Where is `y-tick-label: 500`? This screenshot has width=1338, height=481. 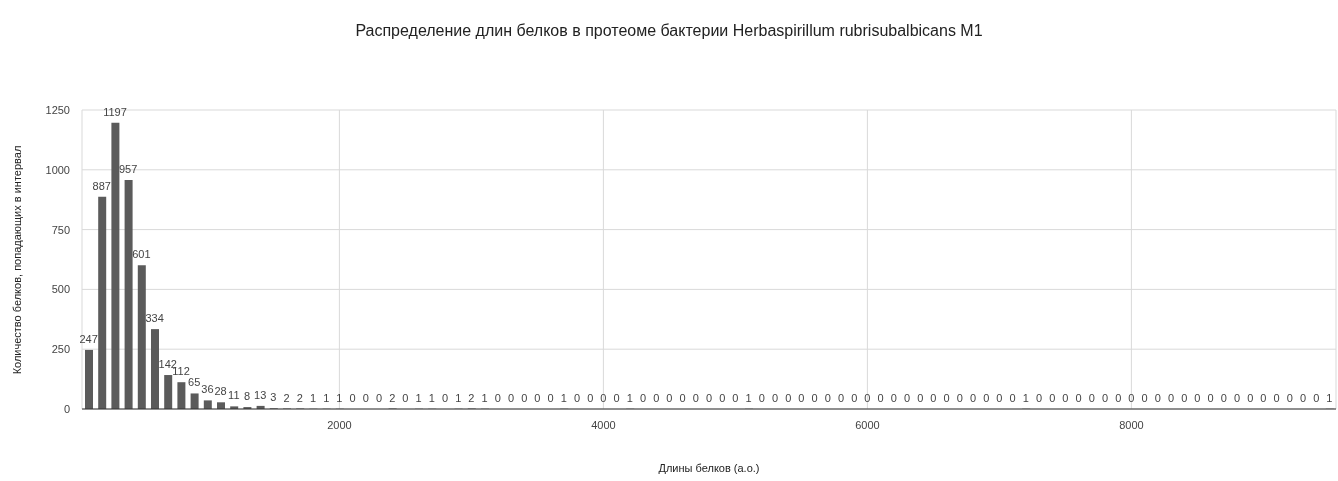 y-tick-label: 500 is located at coordinates (60, 289).